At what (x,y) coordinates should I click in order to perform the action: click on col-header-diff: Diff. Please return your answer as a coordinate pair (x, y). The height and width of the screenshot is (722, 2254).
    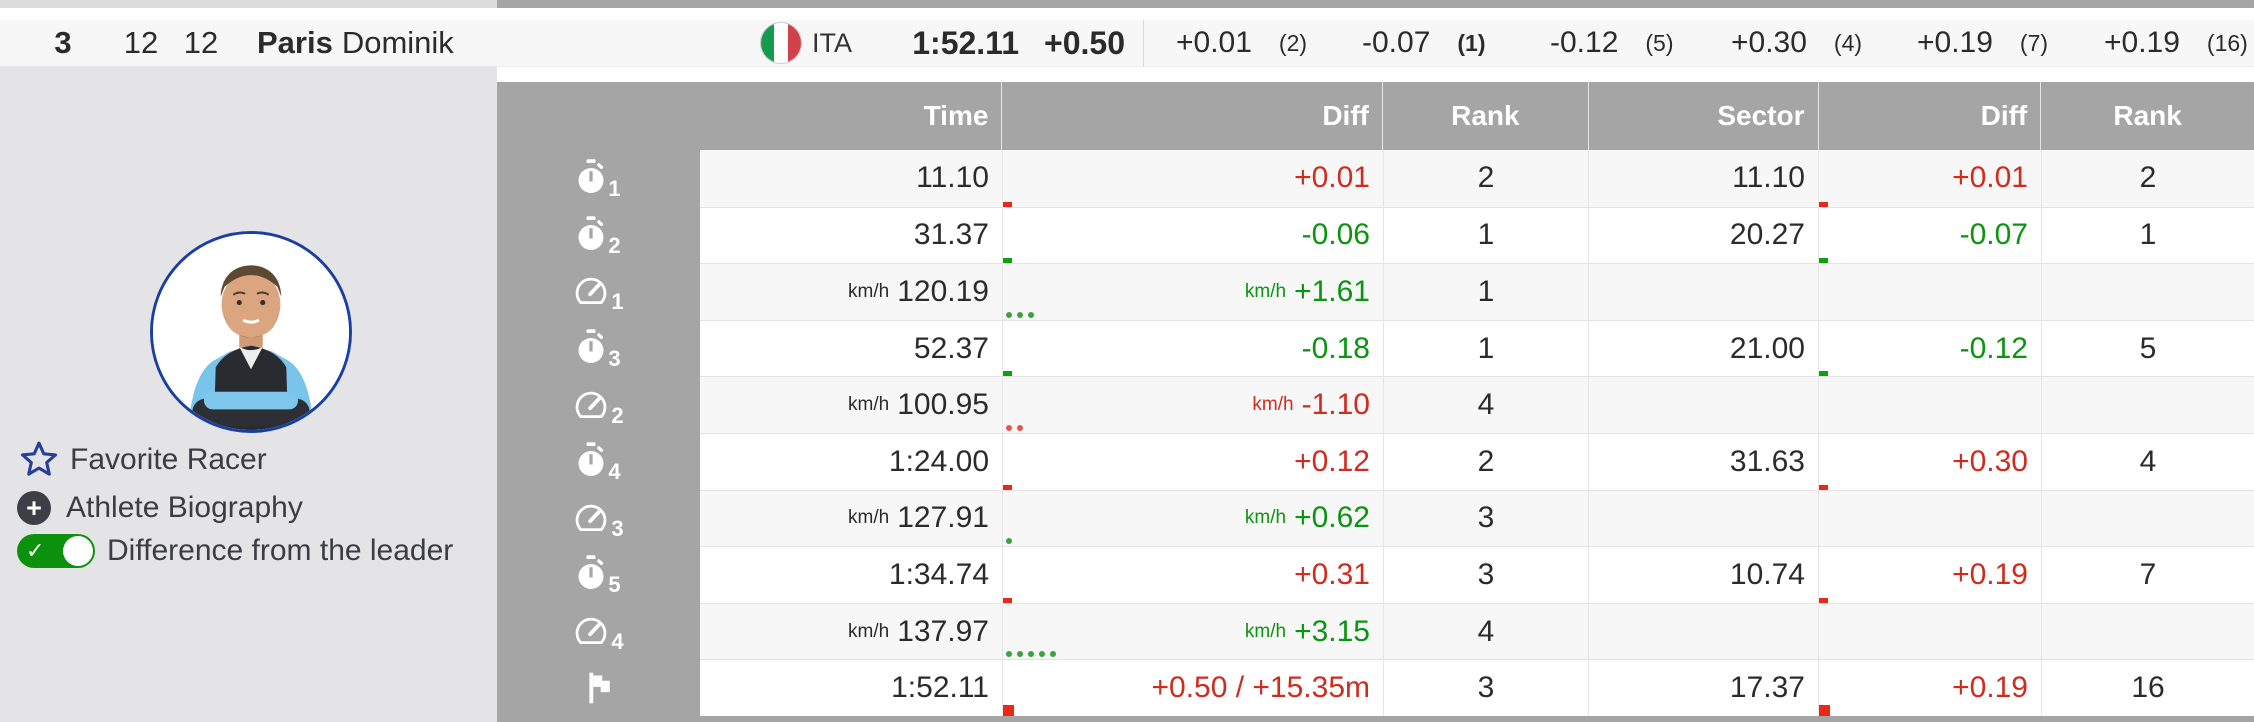
    Looking at the image, I should click on (1191, 116).